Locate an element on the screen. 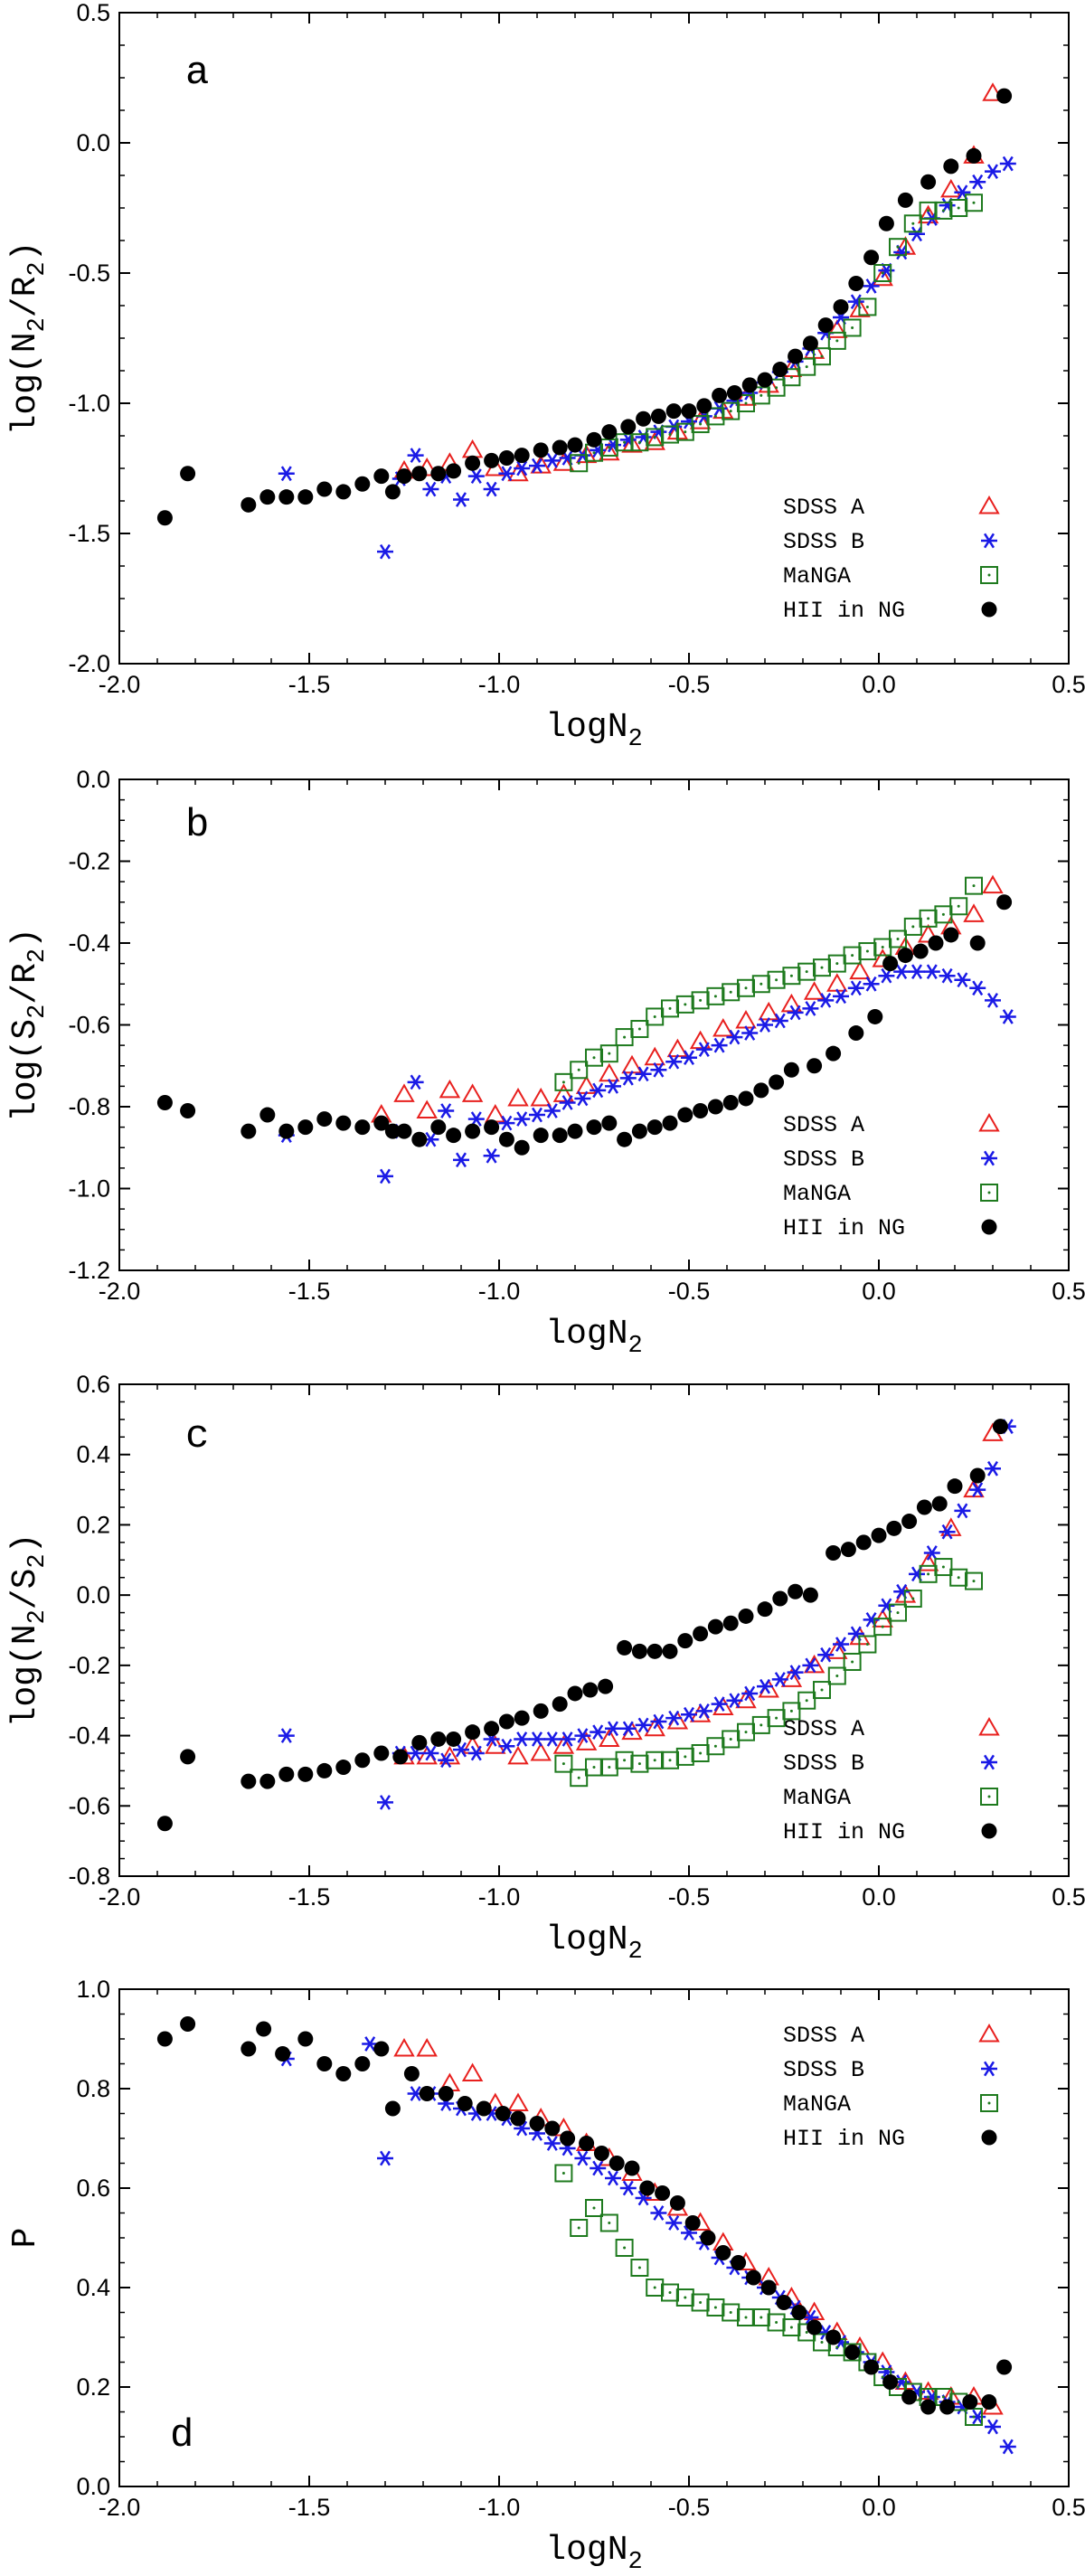  x-tick-label: -1.5 is located at coordinates (310, 2507).